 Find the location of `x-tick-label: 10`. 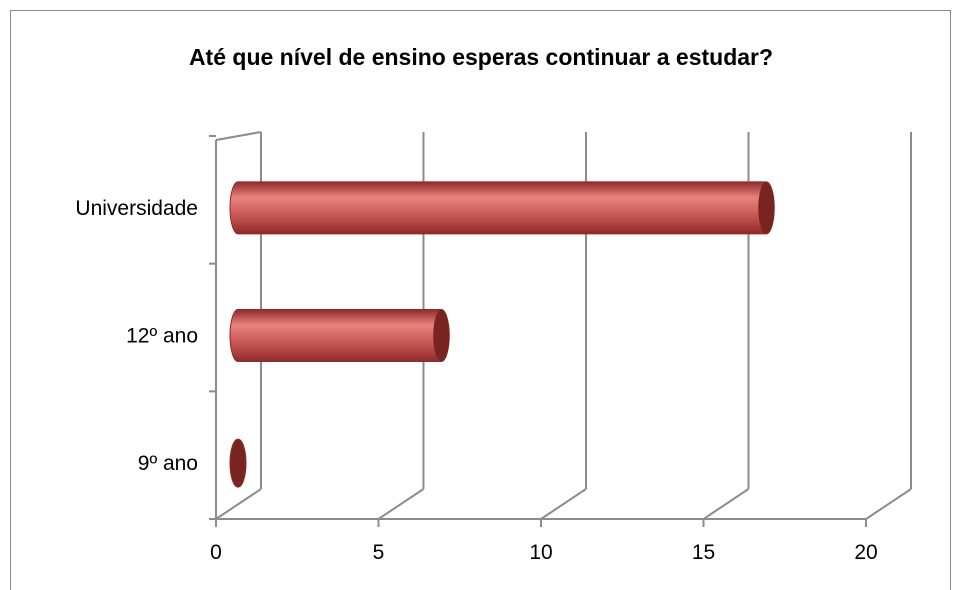

x-tick-label: 10 is located at coordinates (540, 552).